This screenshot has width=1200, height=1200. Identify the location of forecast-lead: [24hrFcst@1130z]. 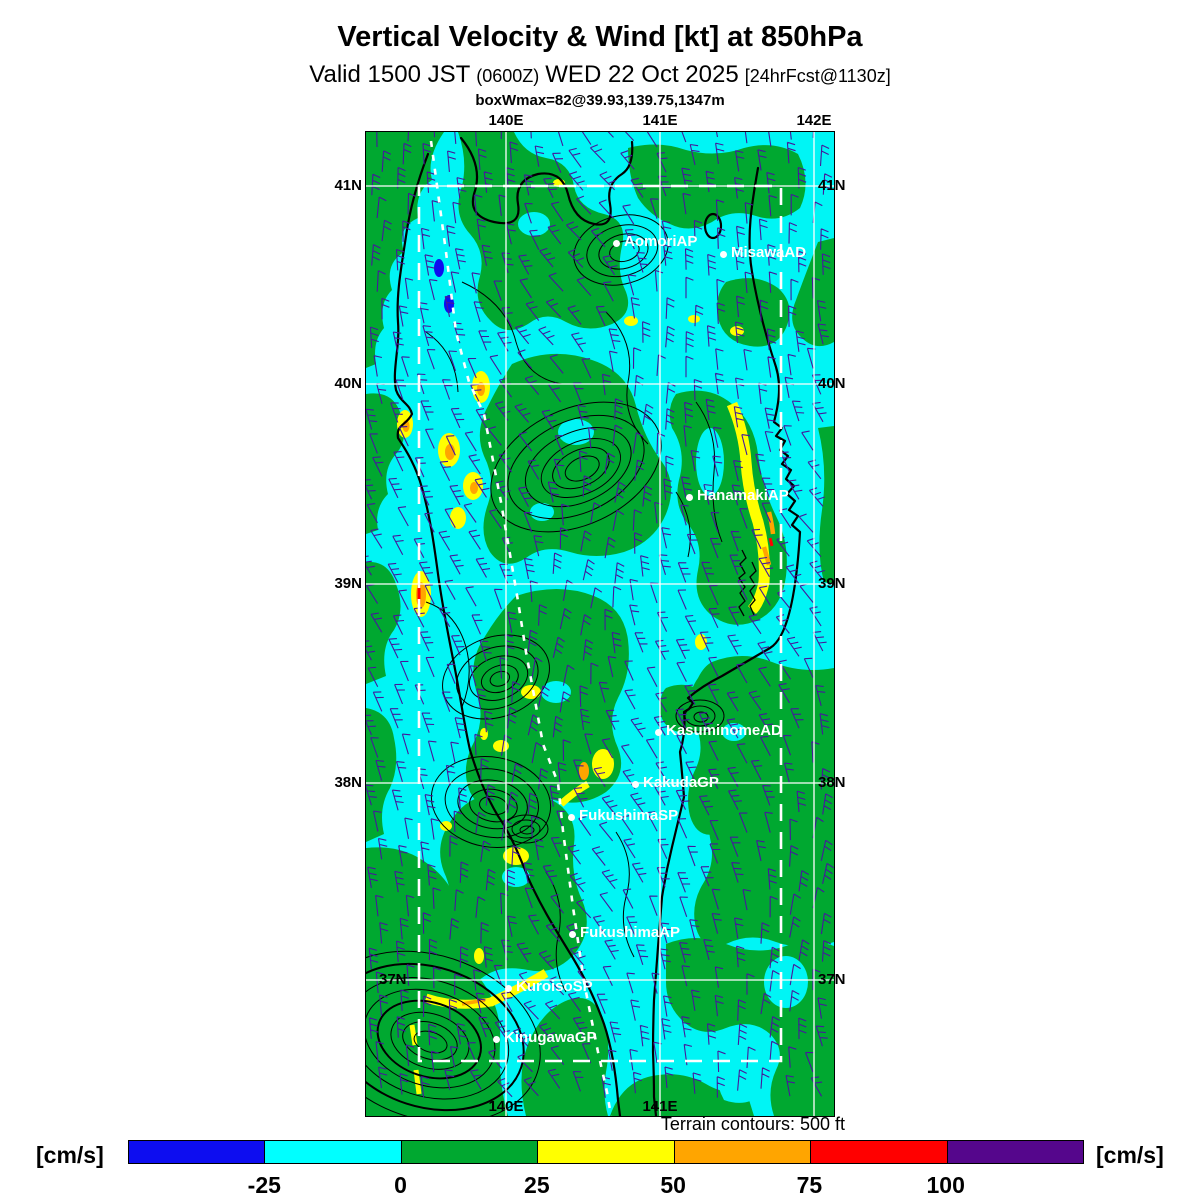
(817, 76).